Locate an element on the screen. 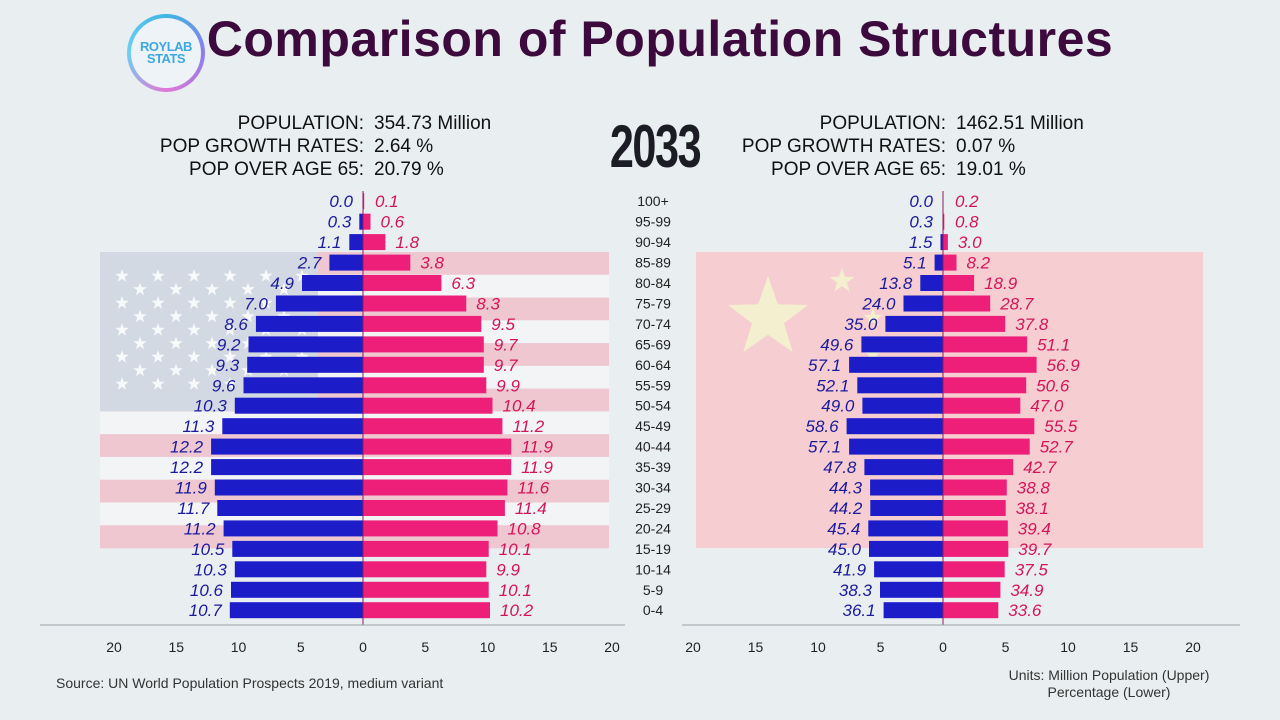 The height and width of the screenshot is (720, 1280). population-label: POPULATION: is located at coordinates (300, 123).